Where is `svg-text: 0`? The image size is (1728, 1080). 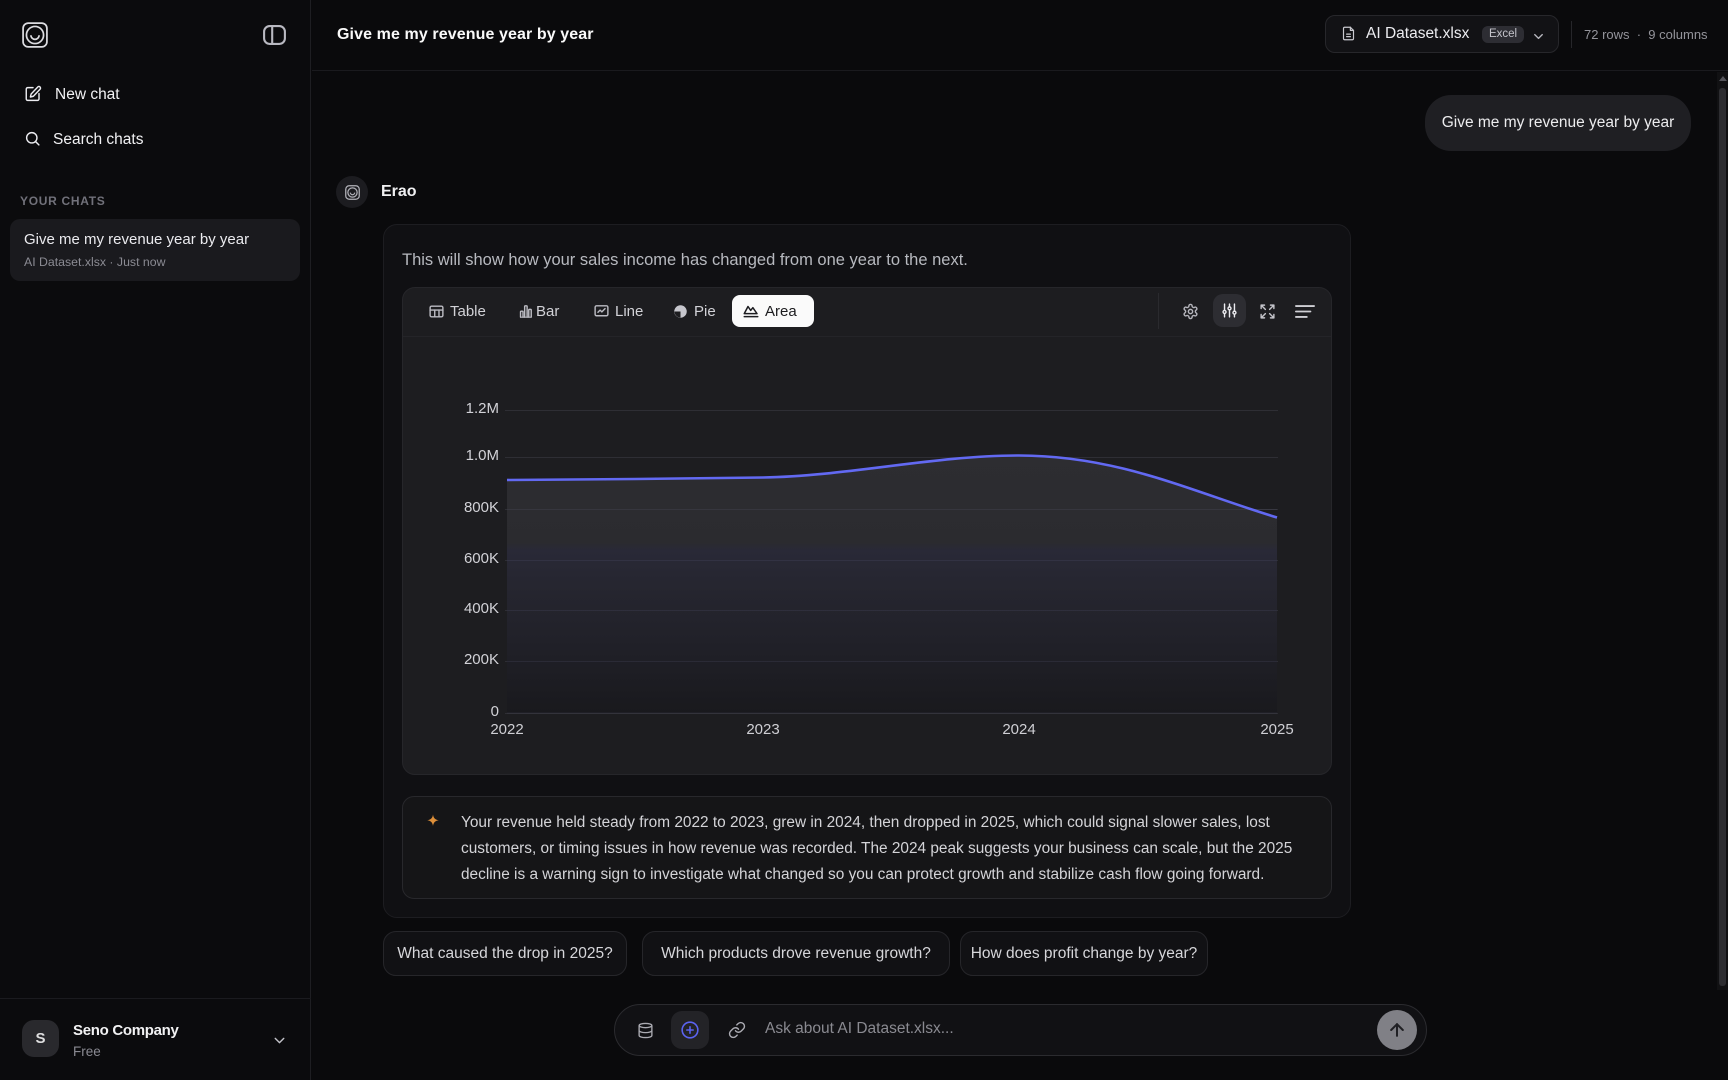 svg-text: 0 is located at coordinates (495, 711).